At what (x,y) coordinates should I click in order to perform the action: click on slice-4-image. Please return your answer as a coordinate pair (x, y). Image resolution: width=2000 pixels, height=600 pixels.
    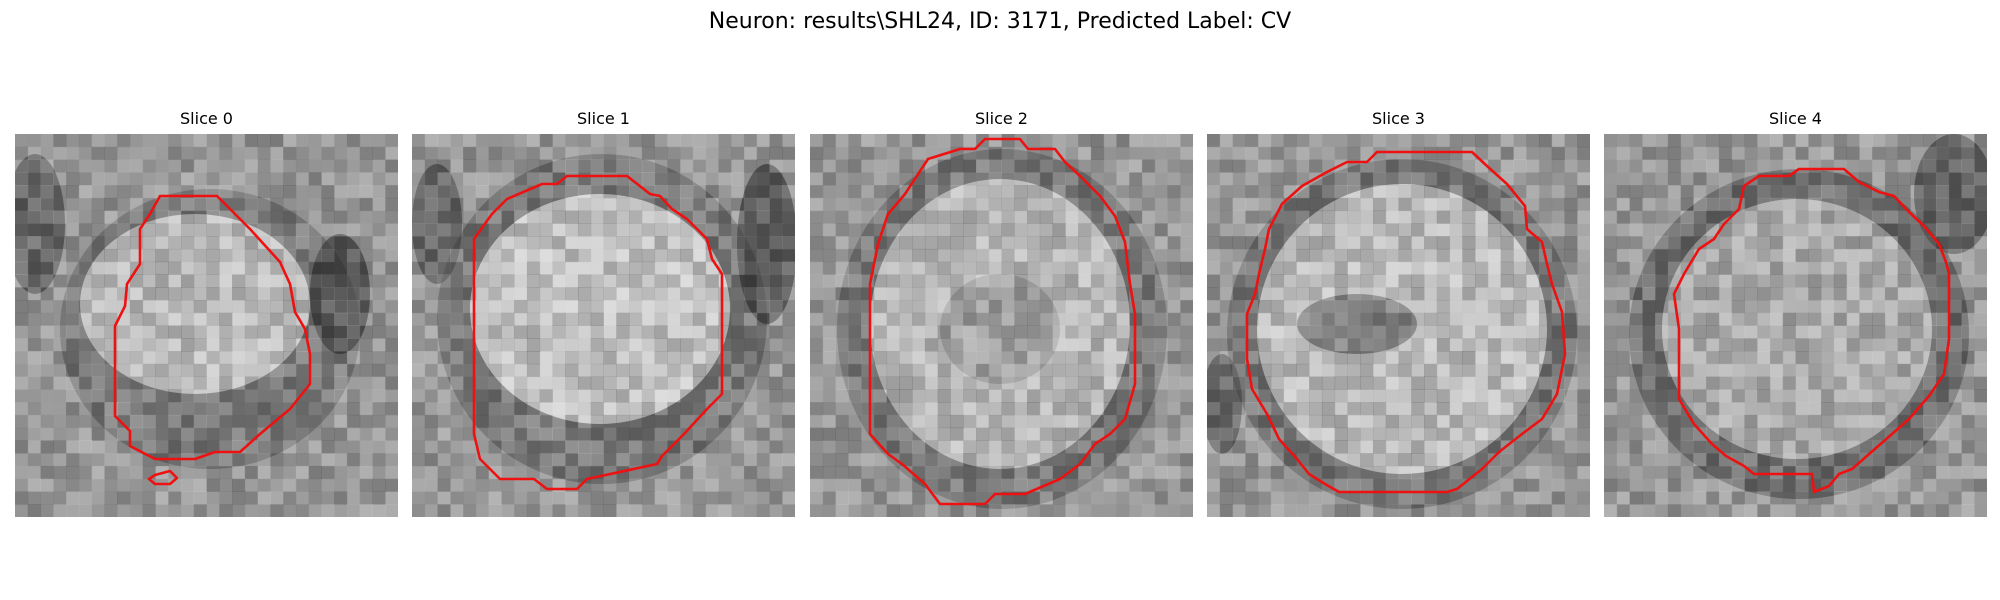
    Looking at the image, I should click on (1795, 325).